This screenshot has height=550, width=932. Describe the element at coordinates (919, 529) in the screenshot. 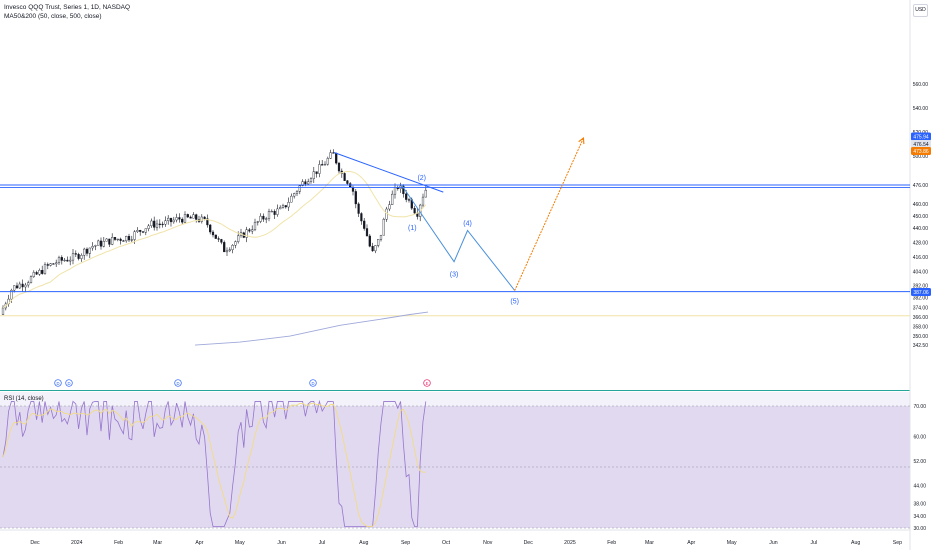

I see `rsi-tick-label: 30.00` at that location.